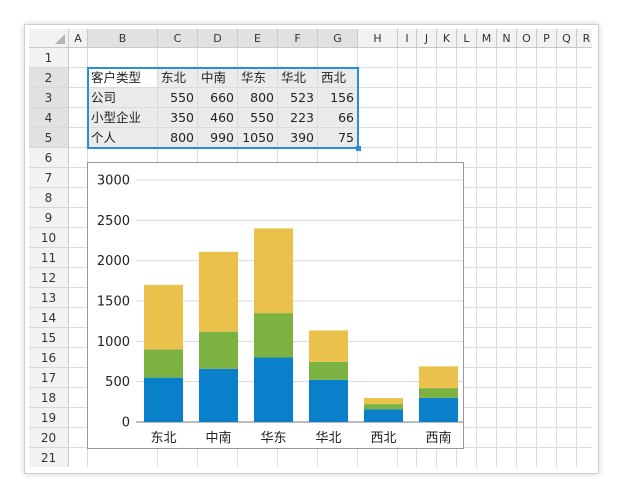  Describe the element at coordinates (407, 38) in the screenshot. I see `column-header-i: I` at that location.